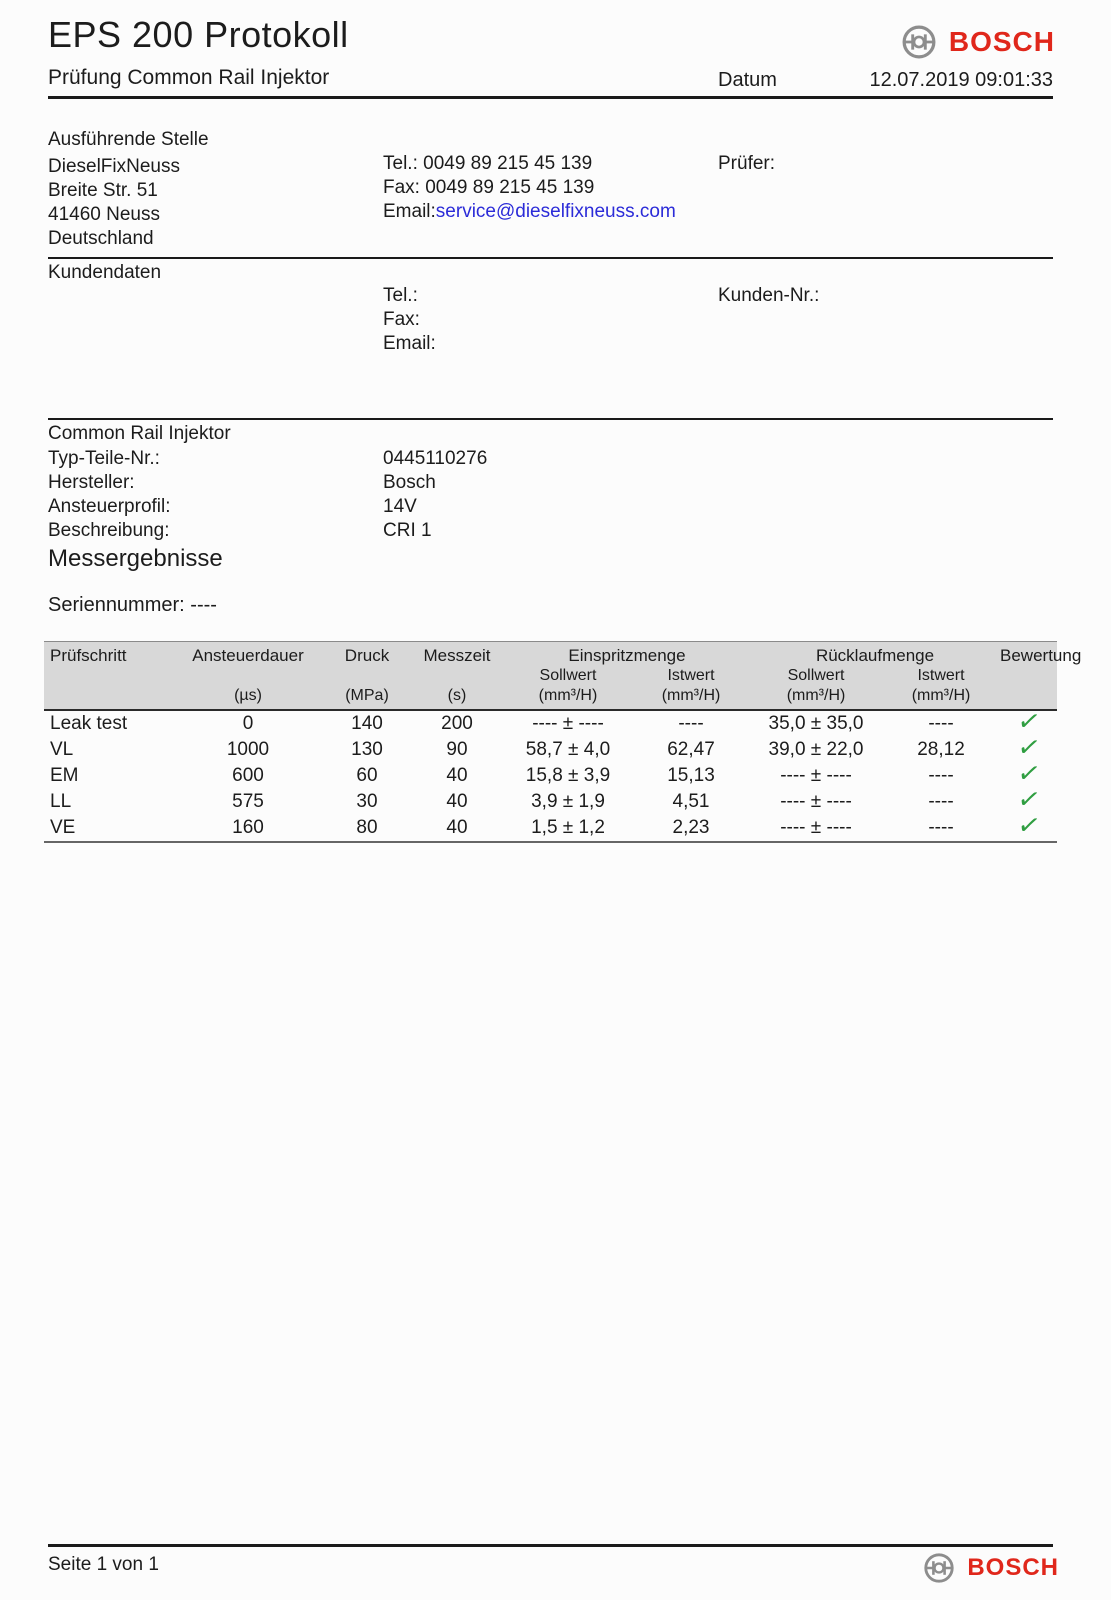 The image size is (1111, 1600). I want to click on subcol-einspritz-sollwert: Sollwert, so click(568, 676).